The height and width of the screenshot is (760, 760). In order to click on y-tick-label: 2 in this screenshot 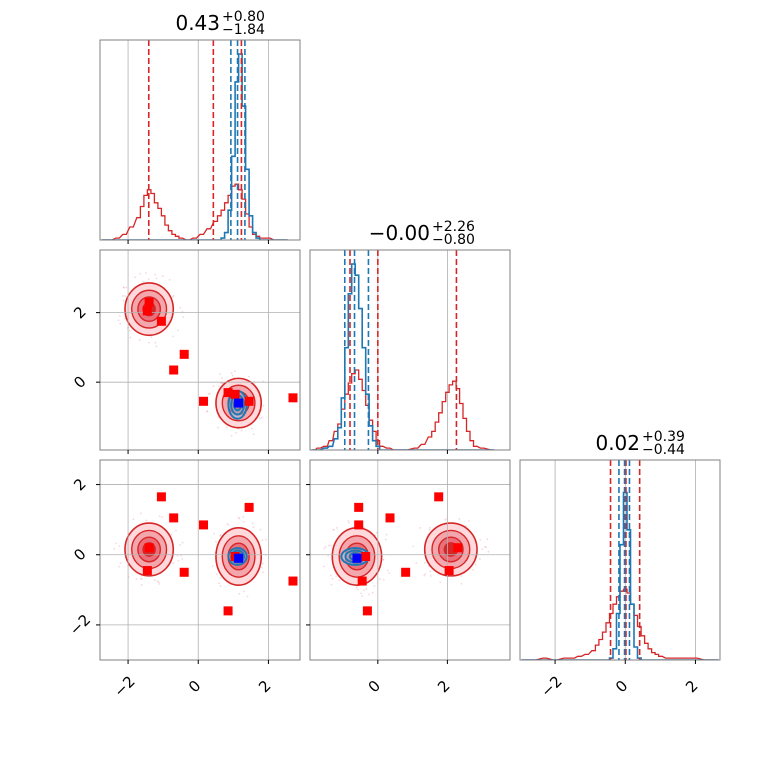, I will do `click(79, 484)`.